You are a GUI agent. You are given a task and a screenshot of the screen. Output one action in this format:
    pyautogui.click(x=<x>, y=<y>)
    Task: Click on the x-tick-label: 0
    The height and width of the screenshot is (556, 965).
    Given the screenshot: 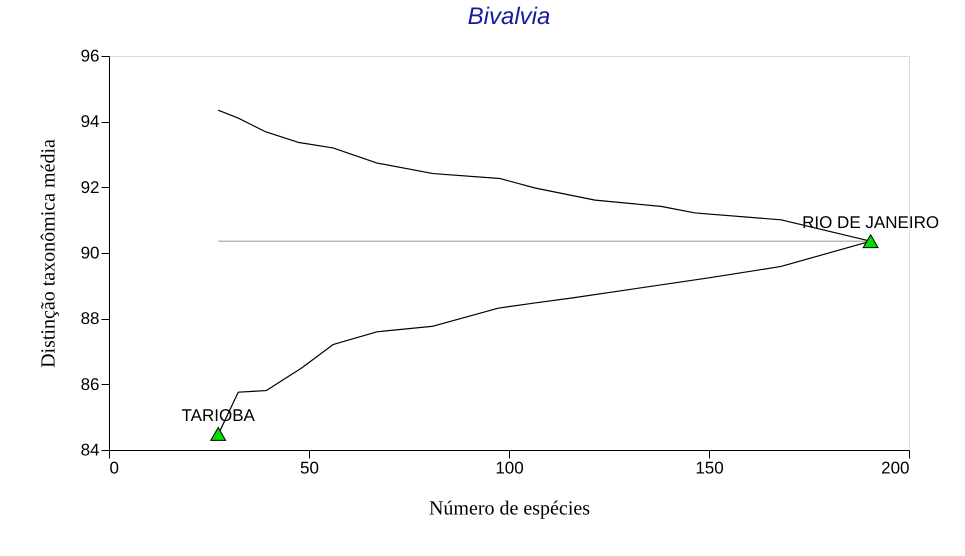 What is the action you would take?
    pyautogui.click(x=114, y=468)
    